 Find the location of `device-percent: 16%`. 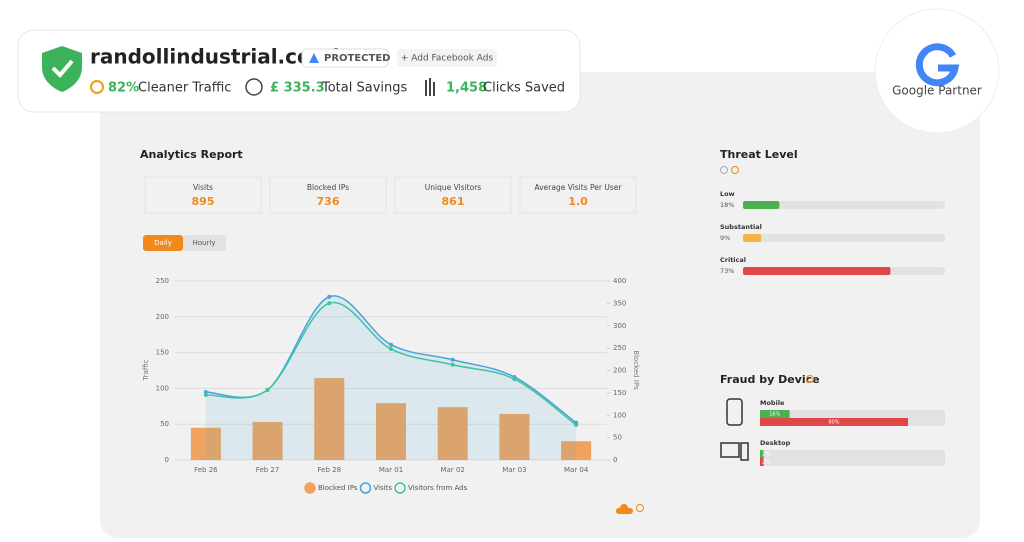

device-percent: 16% is located at coordinates (774, 415).